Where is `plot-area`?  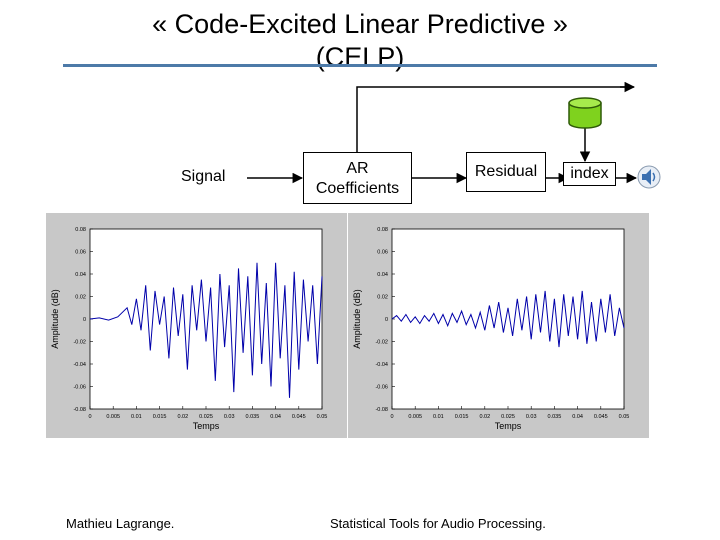
plot-area is located at coordinates (206, 319).